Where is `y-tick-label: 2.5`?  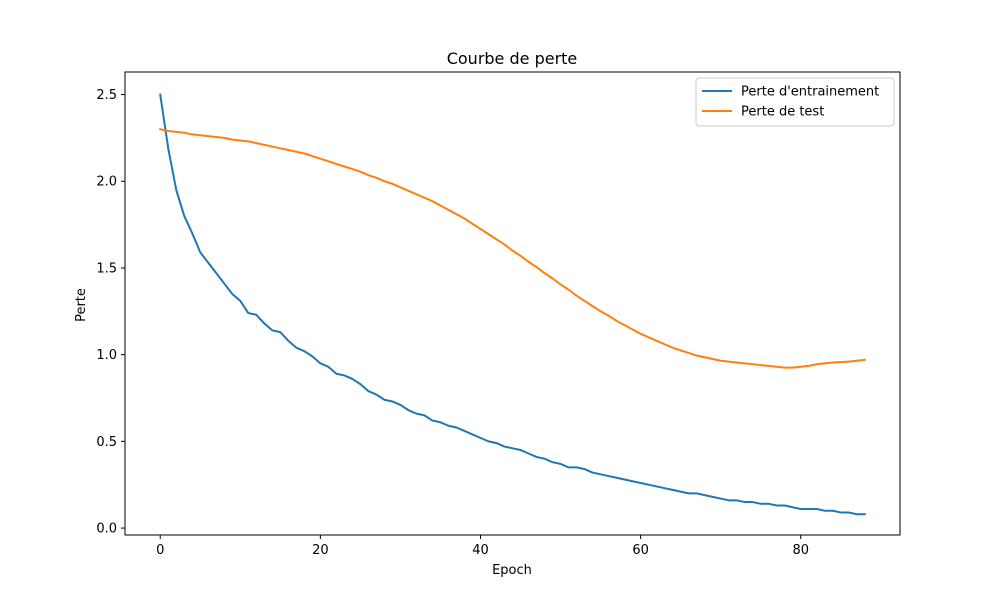 y-tick-label: 2.5 is located at coordinates (106, 95).